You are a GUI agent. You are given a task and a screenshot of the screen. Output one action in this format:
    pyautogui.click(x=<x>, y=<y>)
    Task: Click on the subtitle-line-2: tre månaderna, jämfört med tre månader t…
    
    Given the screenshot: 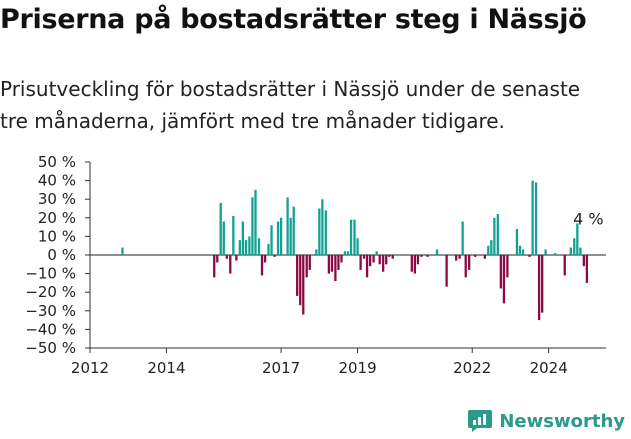 What is the action you would take?
    pyautogui.click(x=252, y=121)
    